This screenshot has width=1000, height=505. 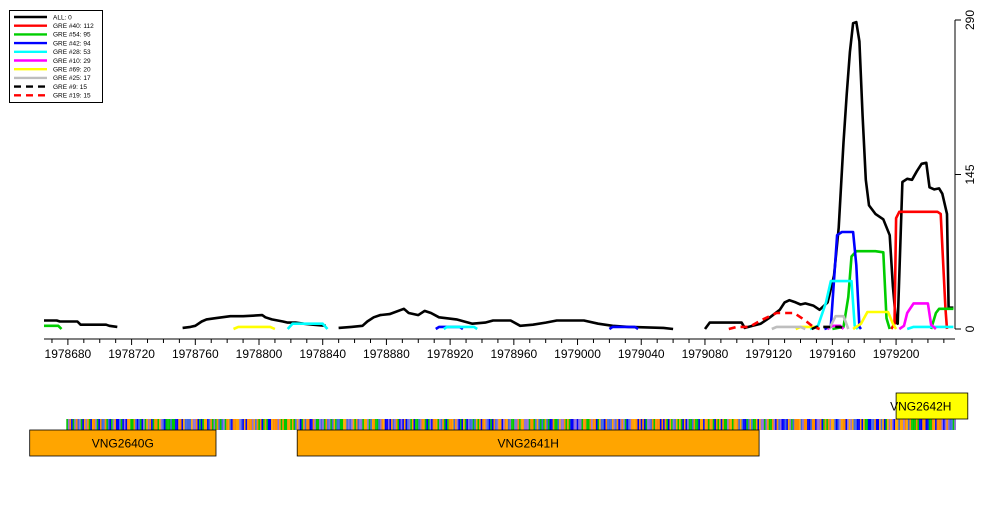 What do you see at coordinates (528, 444) in the screenshot?
I see `gene-label: VNG2641H` at bounding box center [528, 444].